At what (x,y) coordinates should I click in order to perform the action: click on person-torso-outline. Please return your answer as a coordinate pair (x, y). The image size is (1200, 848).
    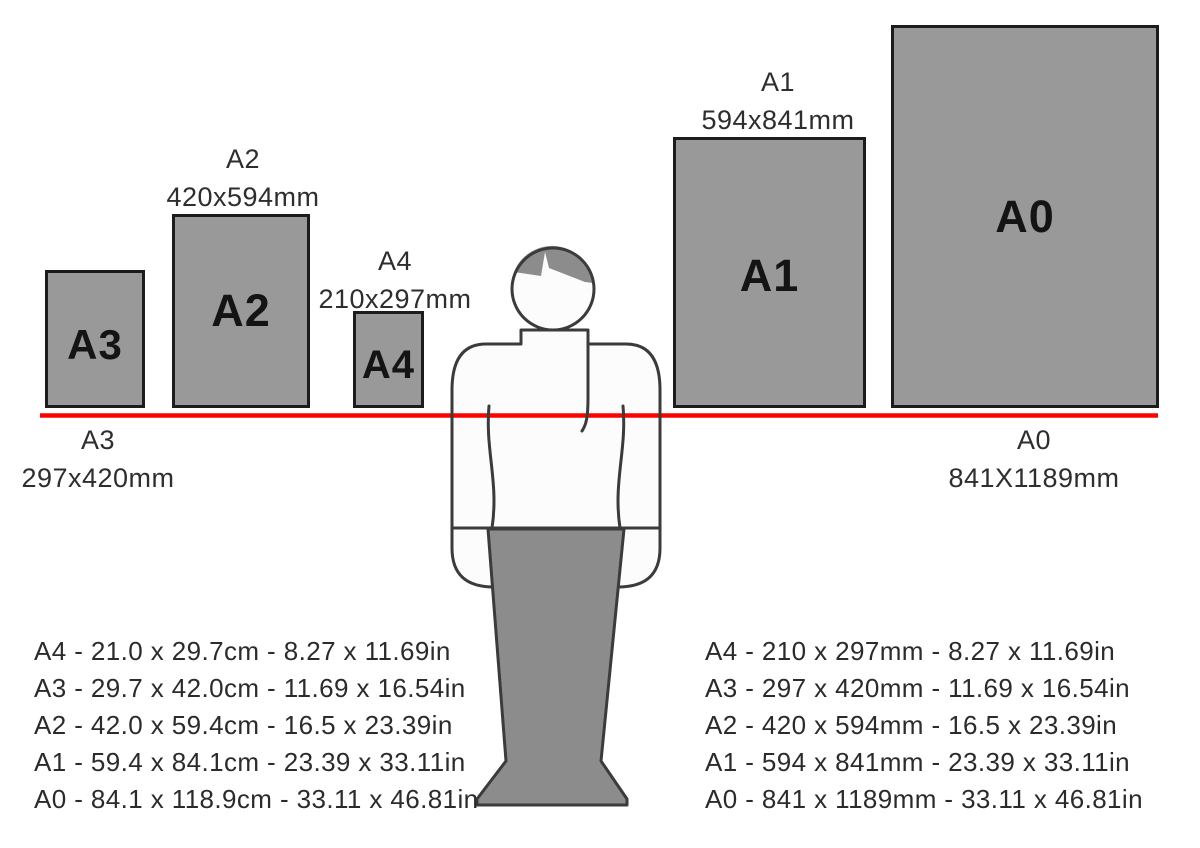
    Looking at the image, I should click on (556, 458).